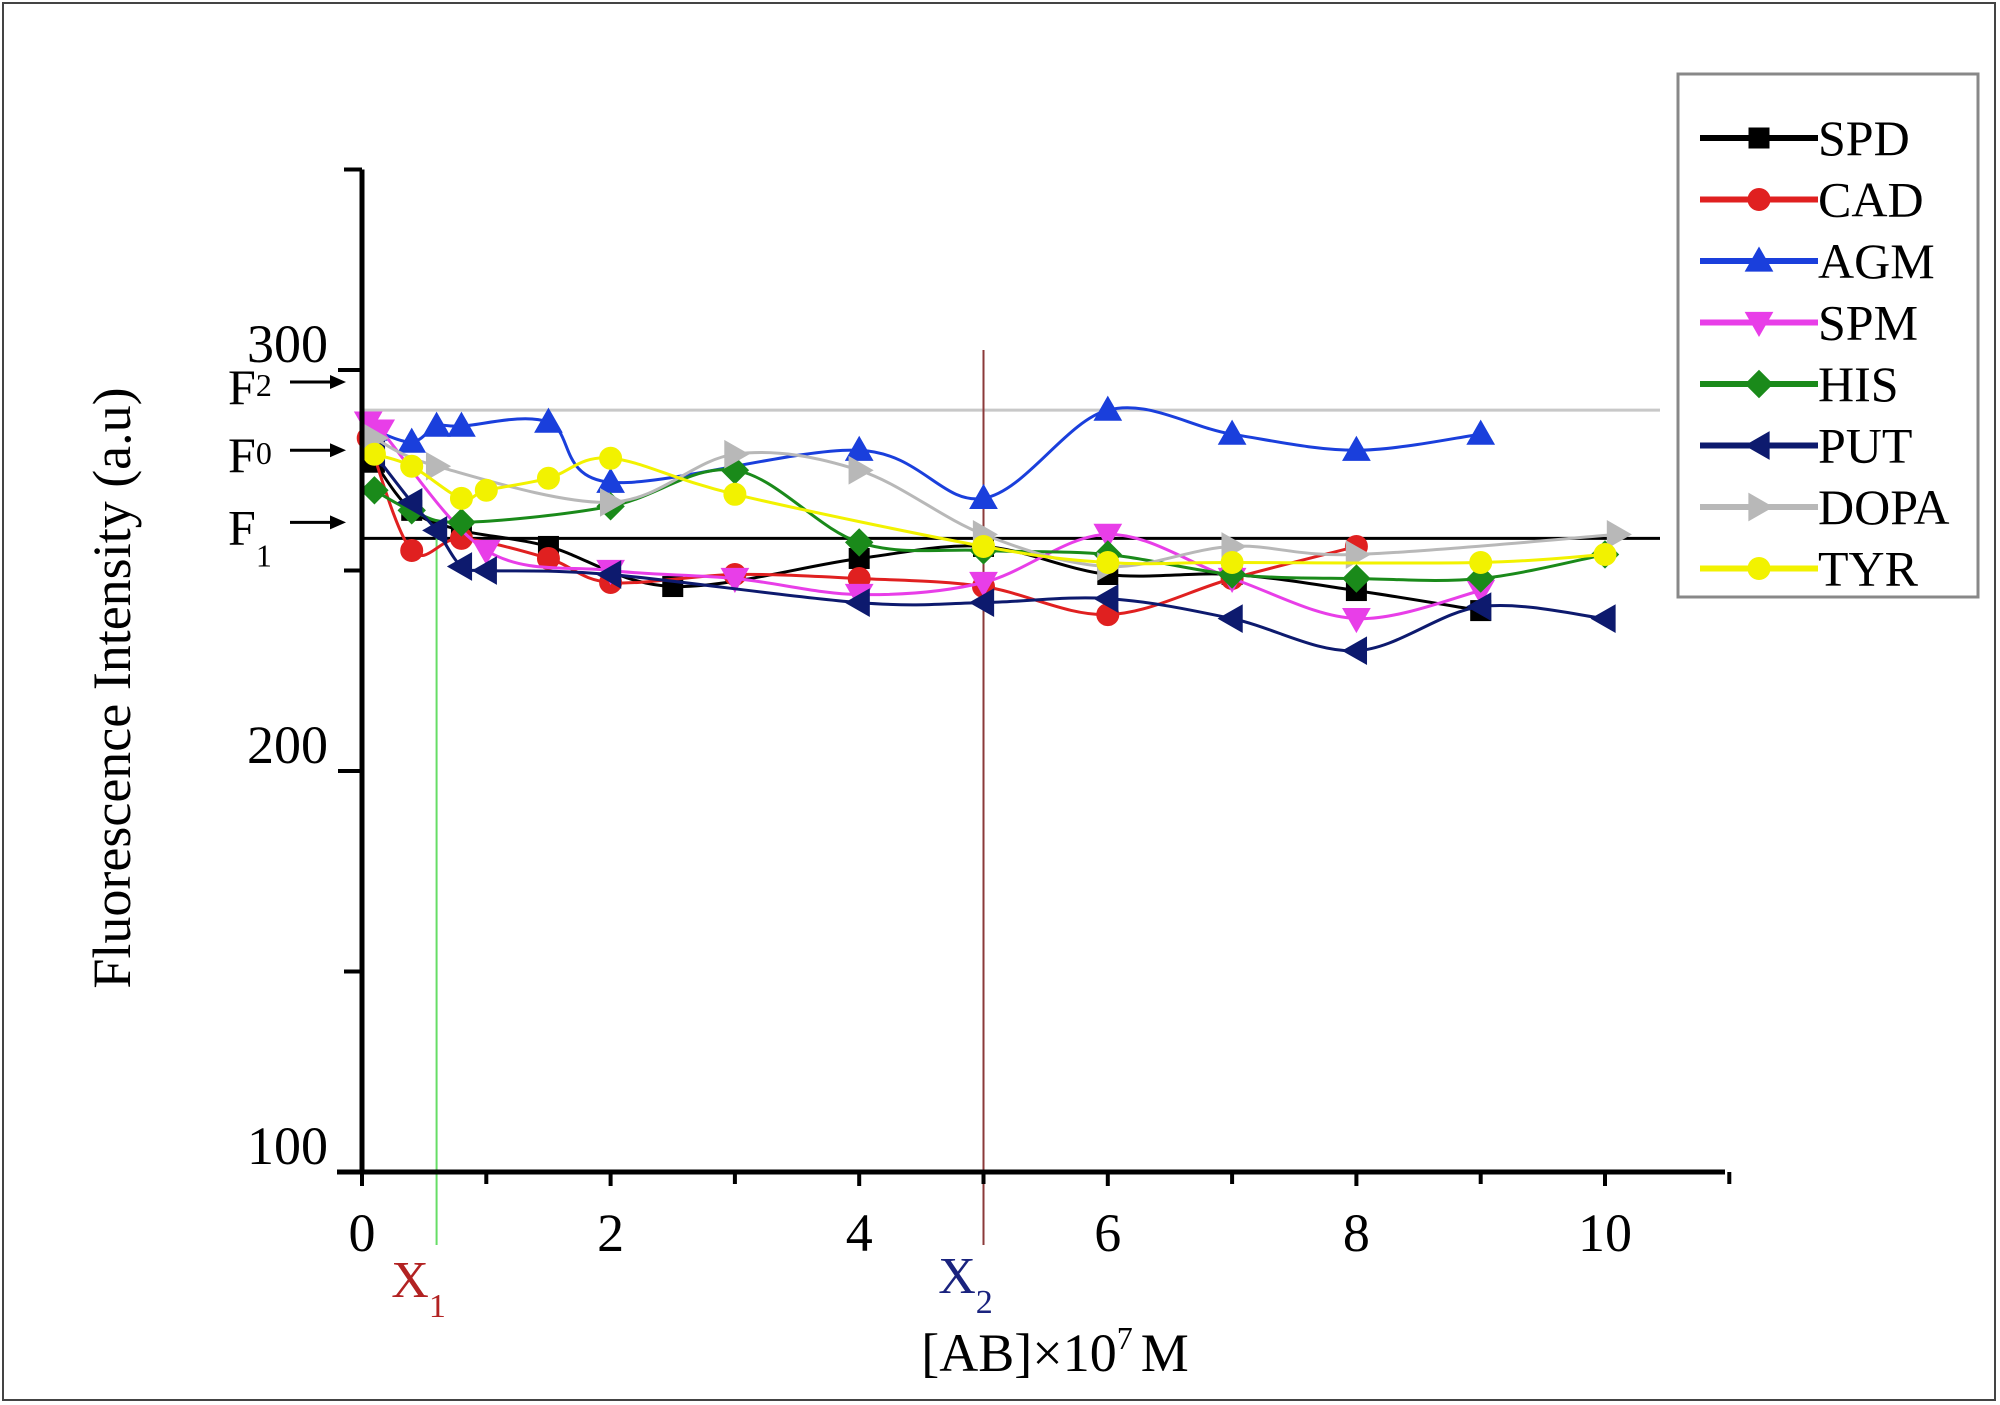 The width and height of the screenshot is (2000, 1405). I want to click on legend-marker-cad, so click(1759, 199).